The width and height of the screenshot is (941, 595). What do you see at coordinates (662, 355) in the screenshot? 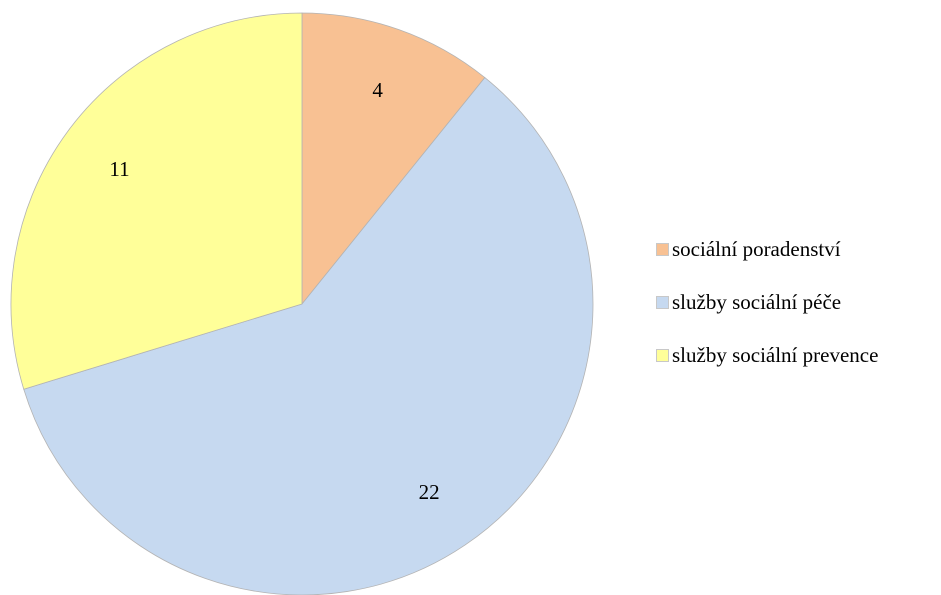
I see `legend-swatch-sluzby-socialni-prevence` at bounding box center [662, 355].